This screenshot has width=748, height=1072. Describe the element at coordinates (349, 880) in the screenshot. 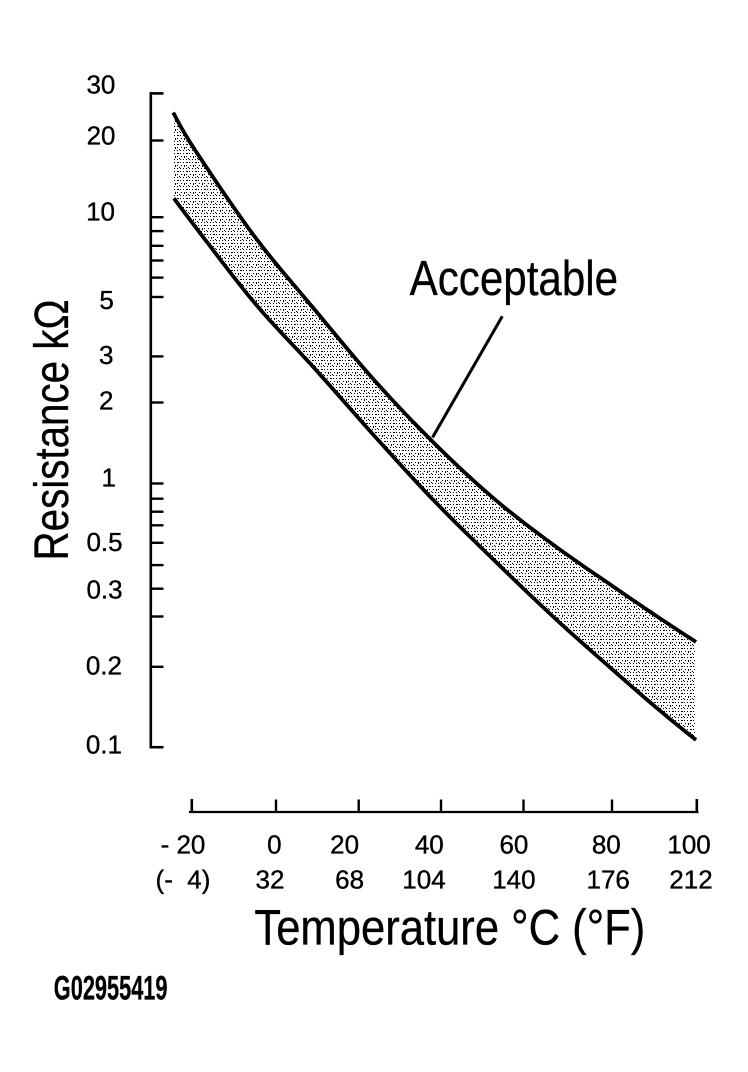

I see `svg-text: 68` at that location.